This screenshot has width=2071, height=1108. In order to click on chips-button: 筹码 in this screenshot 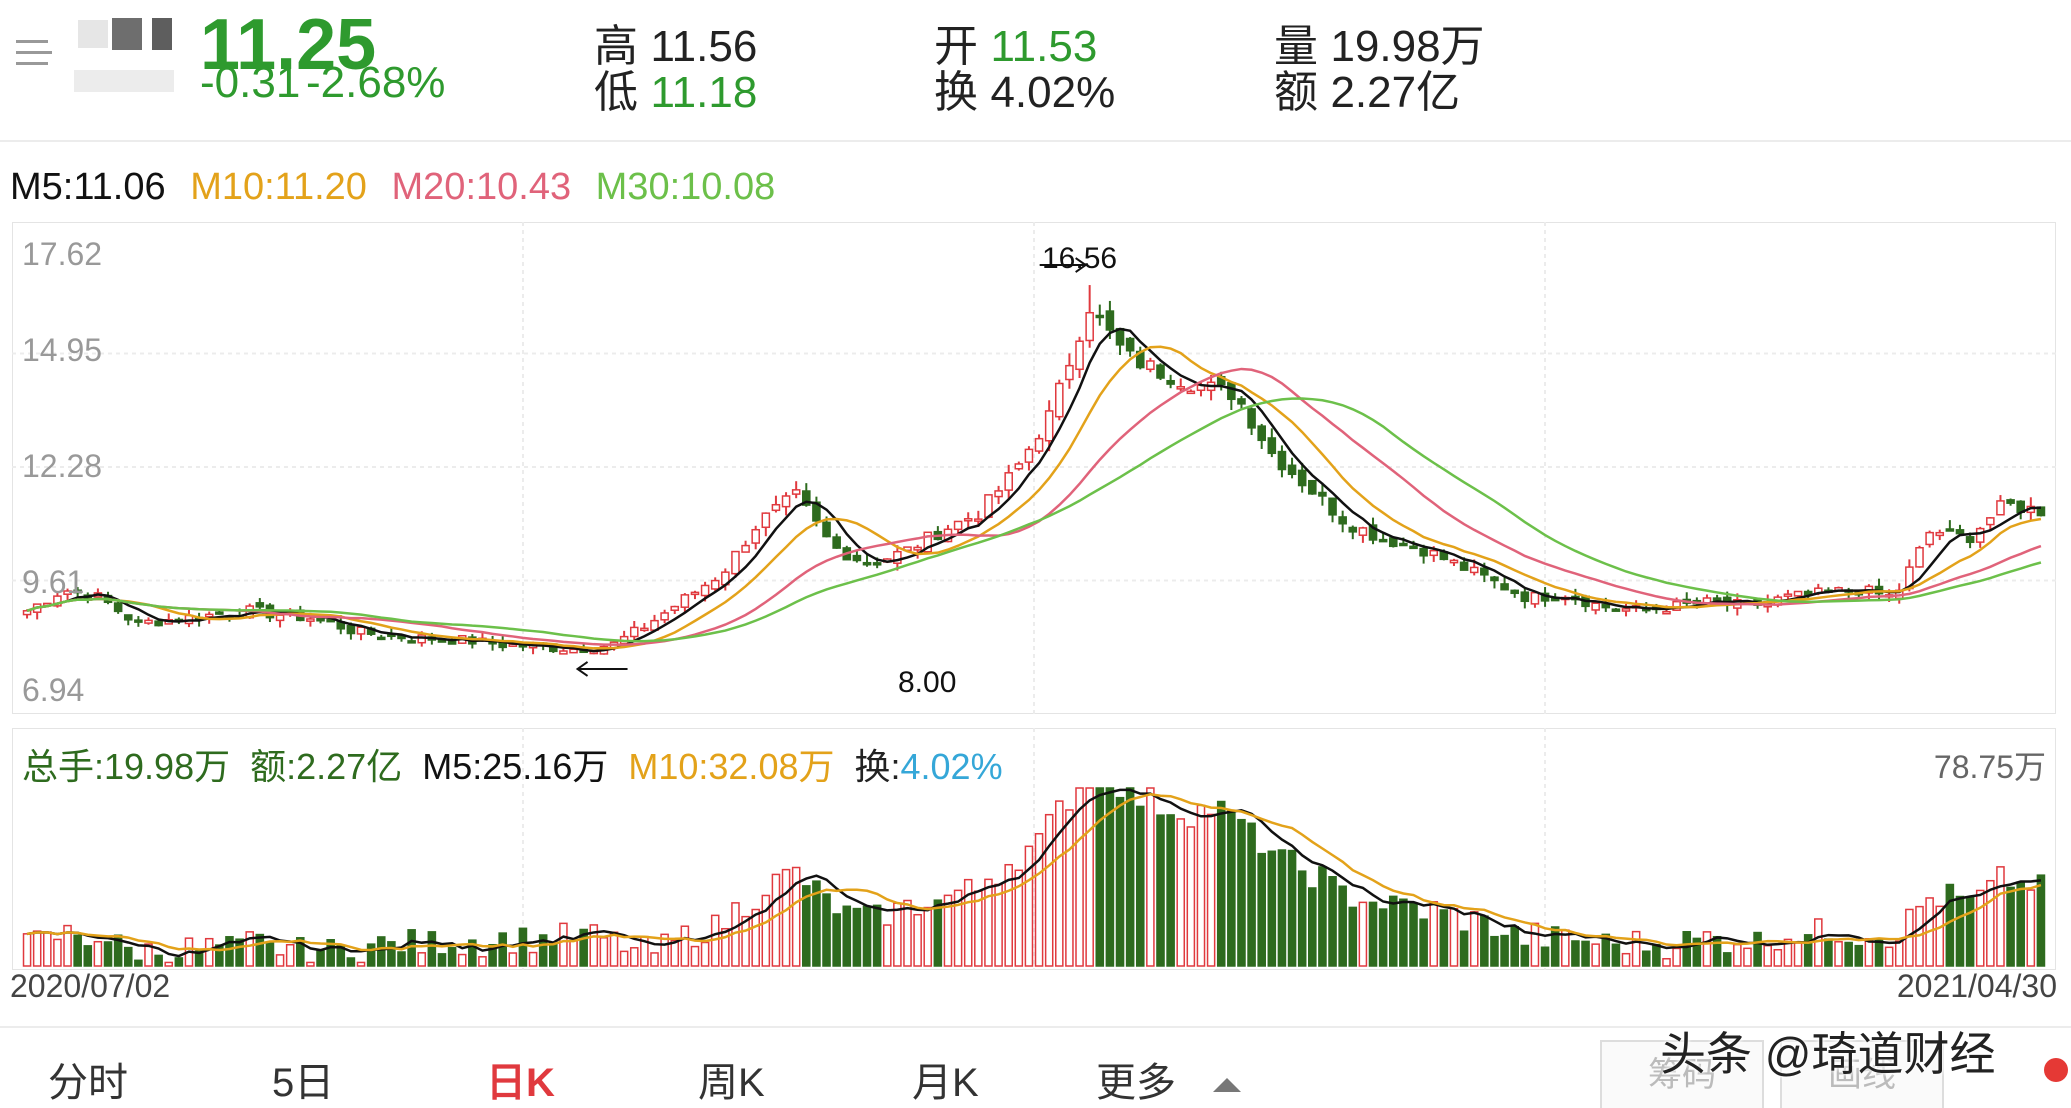, I will do `click(1682, 1074)`.